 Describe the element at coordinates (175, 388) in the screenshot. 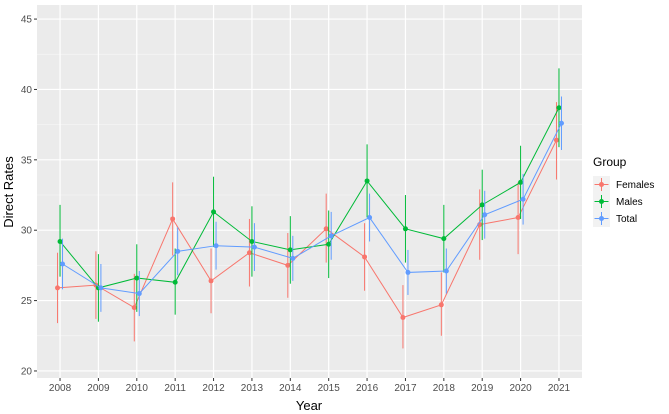

I see `x-tick-label: 2011` at that location.